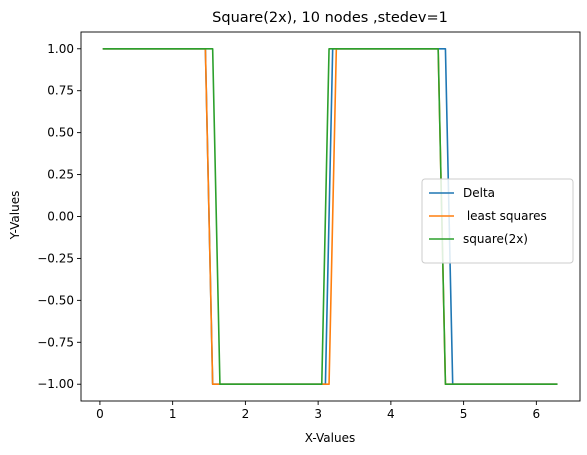  I want to click on x-axis-title: X-Values, so click(330, 438).